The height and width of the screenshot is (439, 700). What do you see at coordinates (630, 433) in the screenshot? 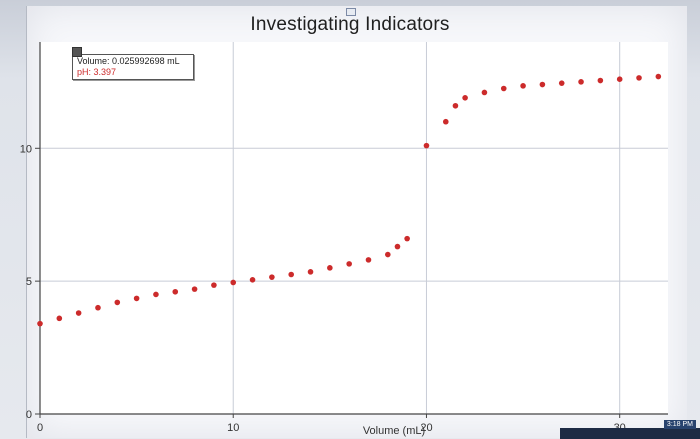
I see `taskbar` at bounding box center [630, 433].